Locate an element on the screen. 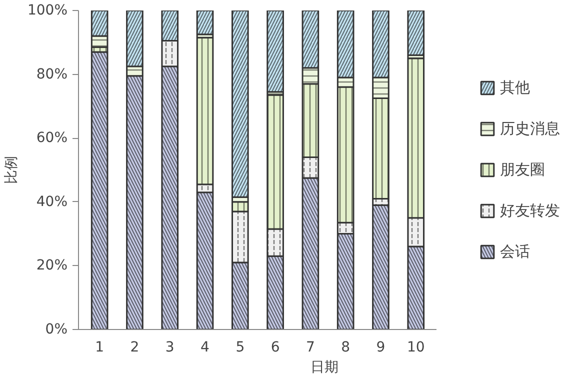 Image resolution: width=577 pixels, height=381 pixels. legend-label: 其他 is located at coordinates (515, 87).